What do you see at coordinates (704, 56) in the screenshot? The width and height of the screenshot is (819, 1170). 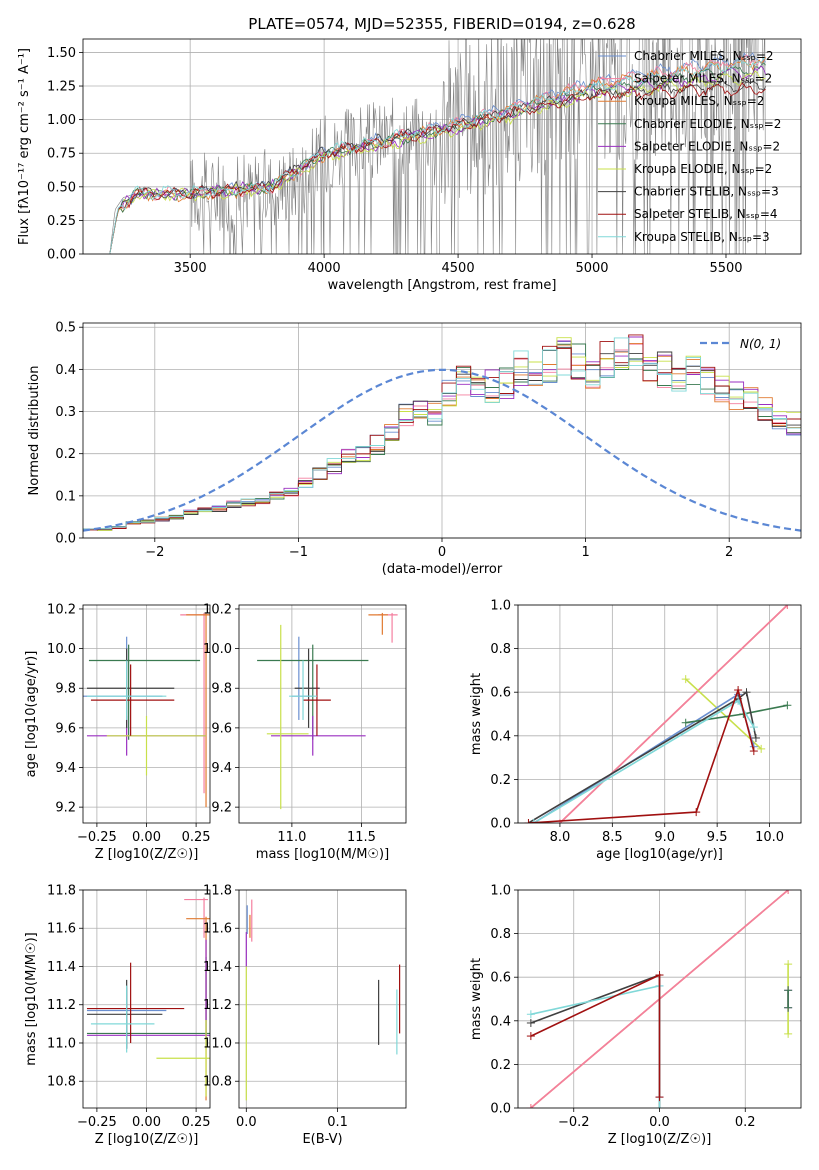 I see `legend-entry: Chabrier MILES, Nₛₛₚ=2` at bounding box center [704, 56].